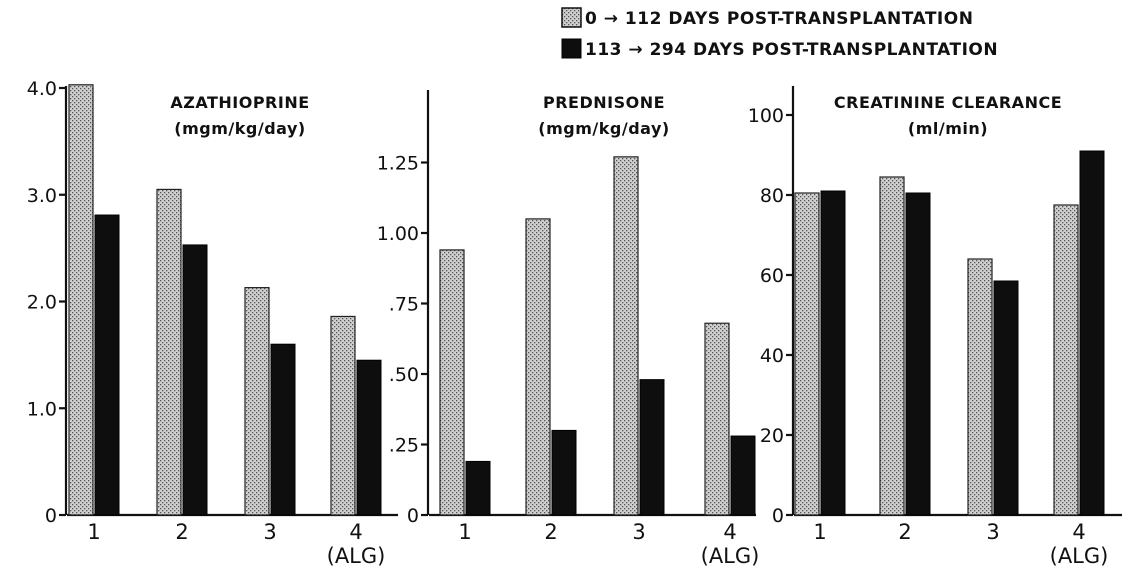 This screenshot has width=1144, height=573. What do you see at coordinates (239, 102) in the screenshot?
I see `panel-title-azathioprine: AZATHIOPRINE` at bounding box center [239, 102].